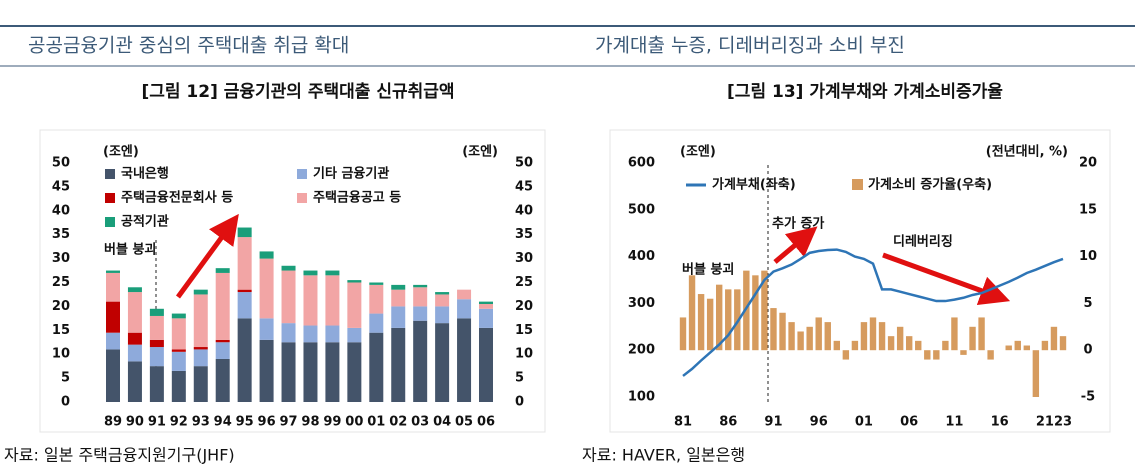 The height and width of the screenshot is (476, 1135). What do you see at coordinates (1000, 422) in the screenshot?
I see `x-tick-label: 16` at bounding box center [1000, 422].